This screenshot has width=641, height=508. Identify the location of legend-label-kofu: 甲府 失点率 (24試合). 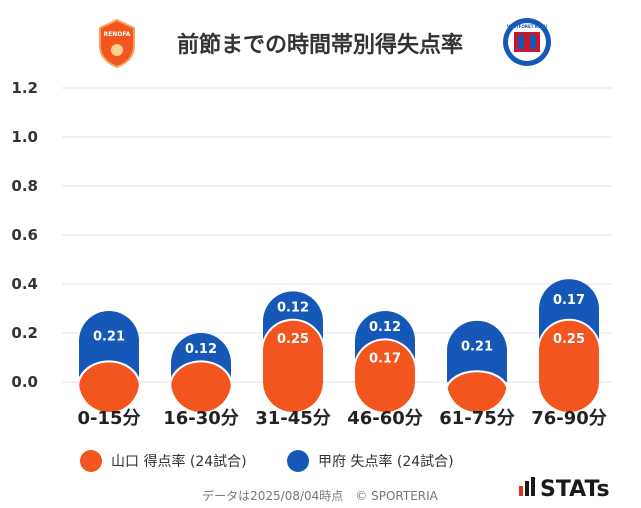
(386, 461).